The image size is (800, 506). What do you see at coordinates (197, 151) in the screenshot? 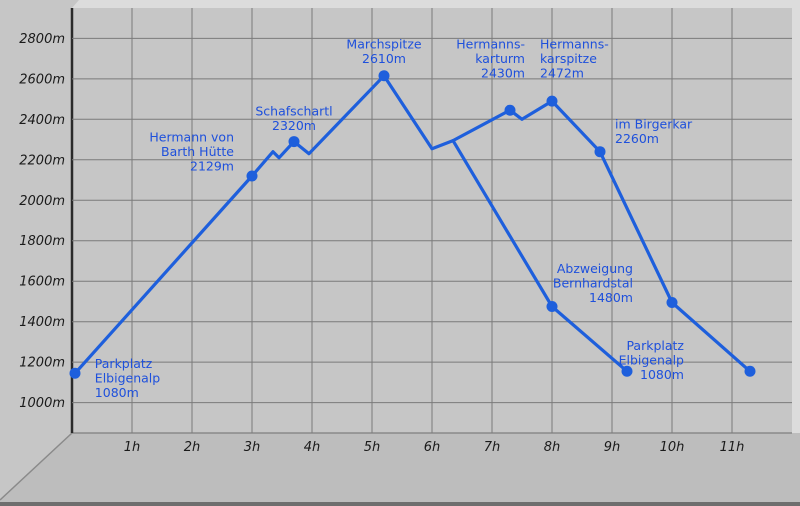
I see `point-label-line: Barth Hütte` at bounding box center [197, 151].